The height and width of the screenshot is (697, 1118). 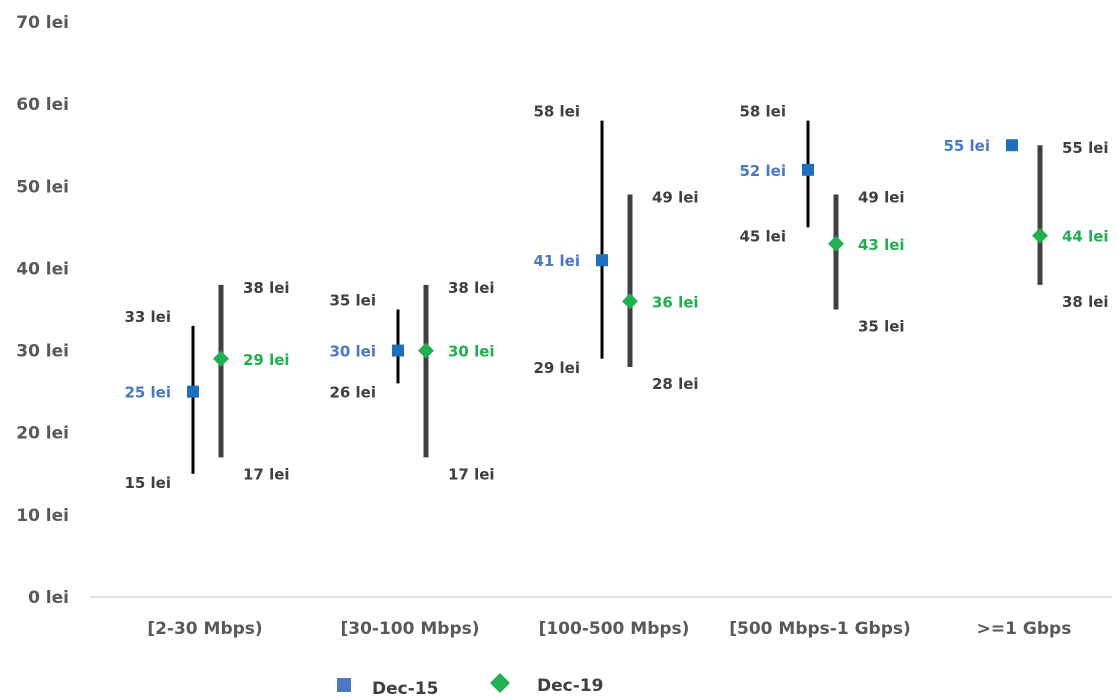 What do you see at coordinates (405, 688) in the screenshot?
I see `legend-label-dec-15: Dec-15` at bounding box center [405, 688].